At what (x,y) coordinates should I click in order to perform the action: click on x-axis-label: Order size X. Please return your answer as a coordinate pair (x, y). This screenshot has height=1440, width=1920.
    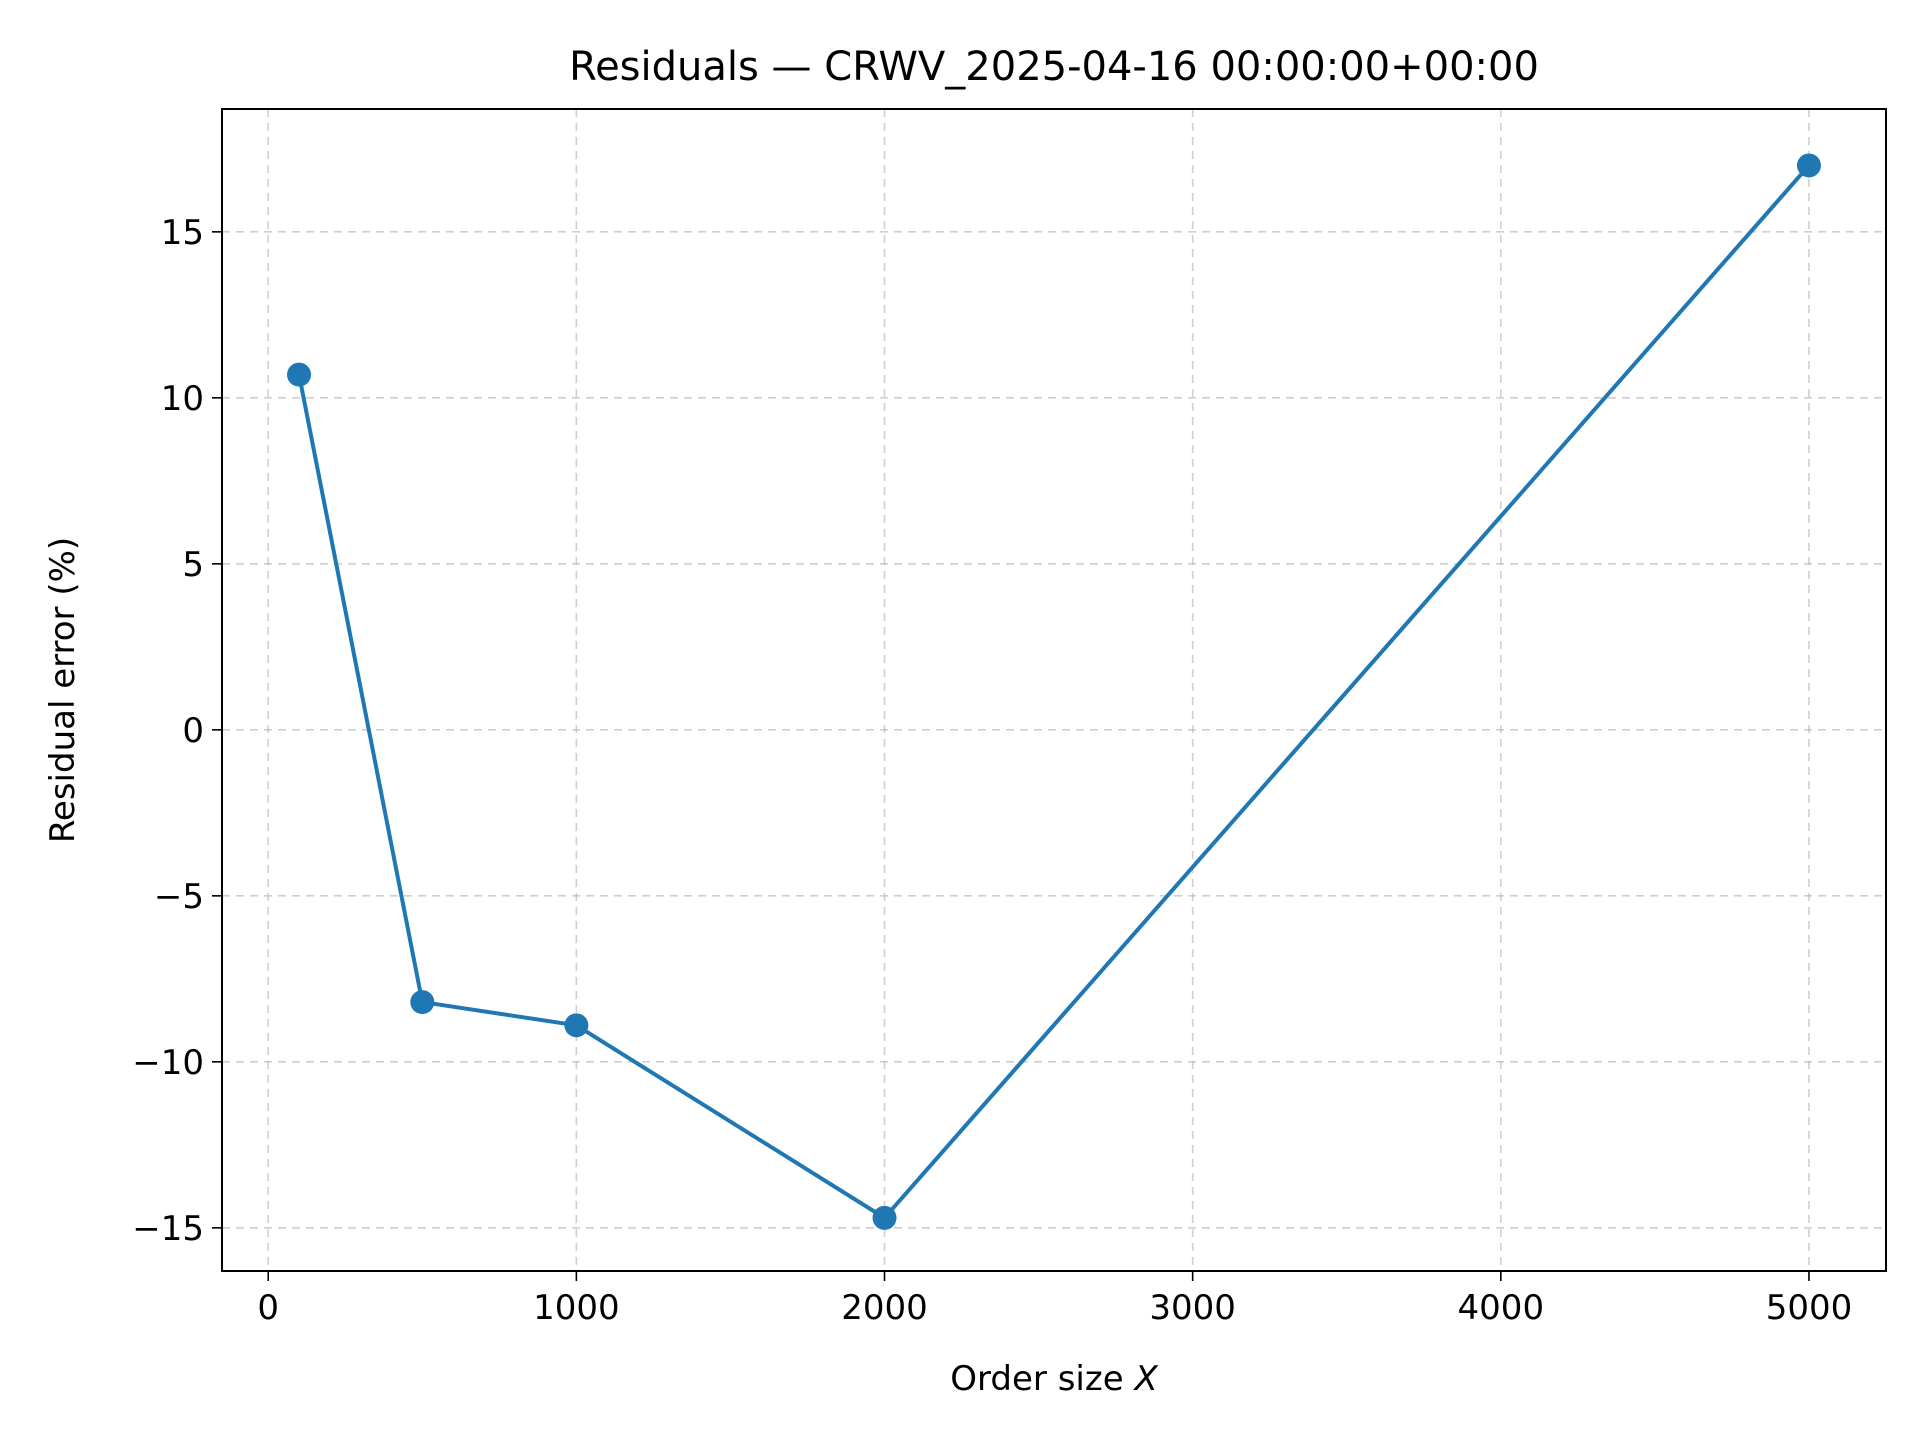
    Looking at the image, I should click on (1054, 1379).